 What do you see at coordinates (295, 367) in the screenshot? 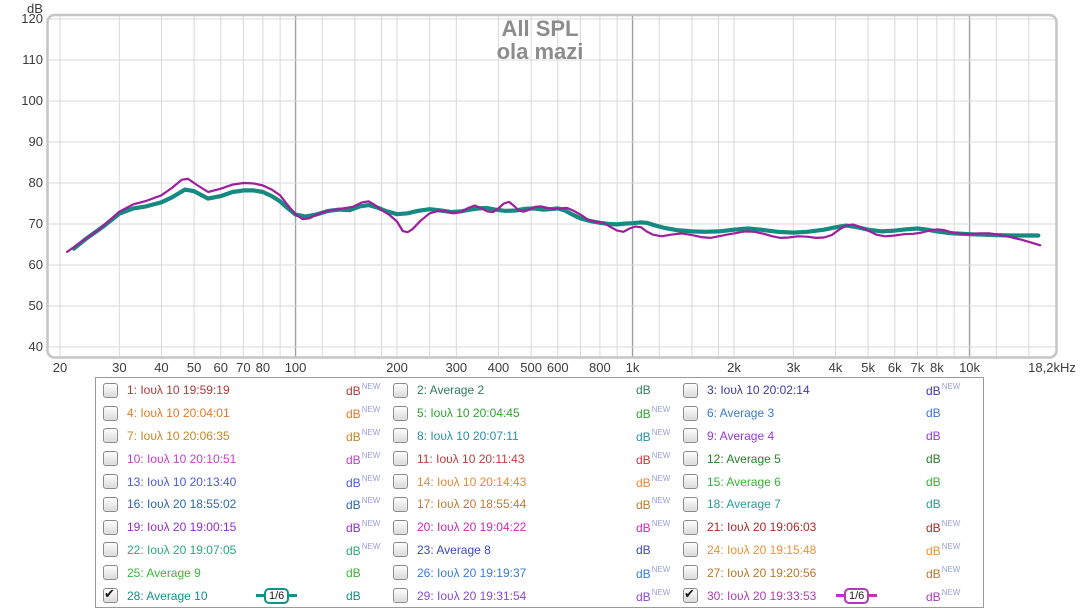
I see `x-tick-label: 100` at bounding box center [295, 367].